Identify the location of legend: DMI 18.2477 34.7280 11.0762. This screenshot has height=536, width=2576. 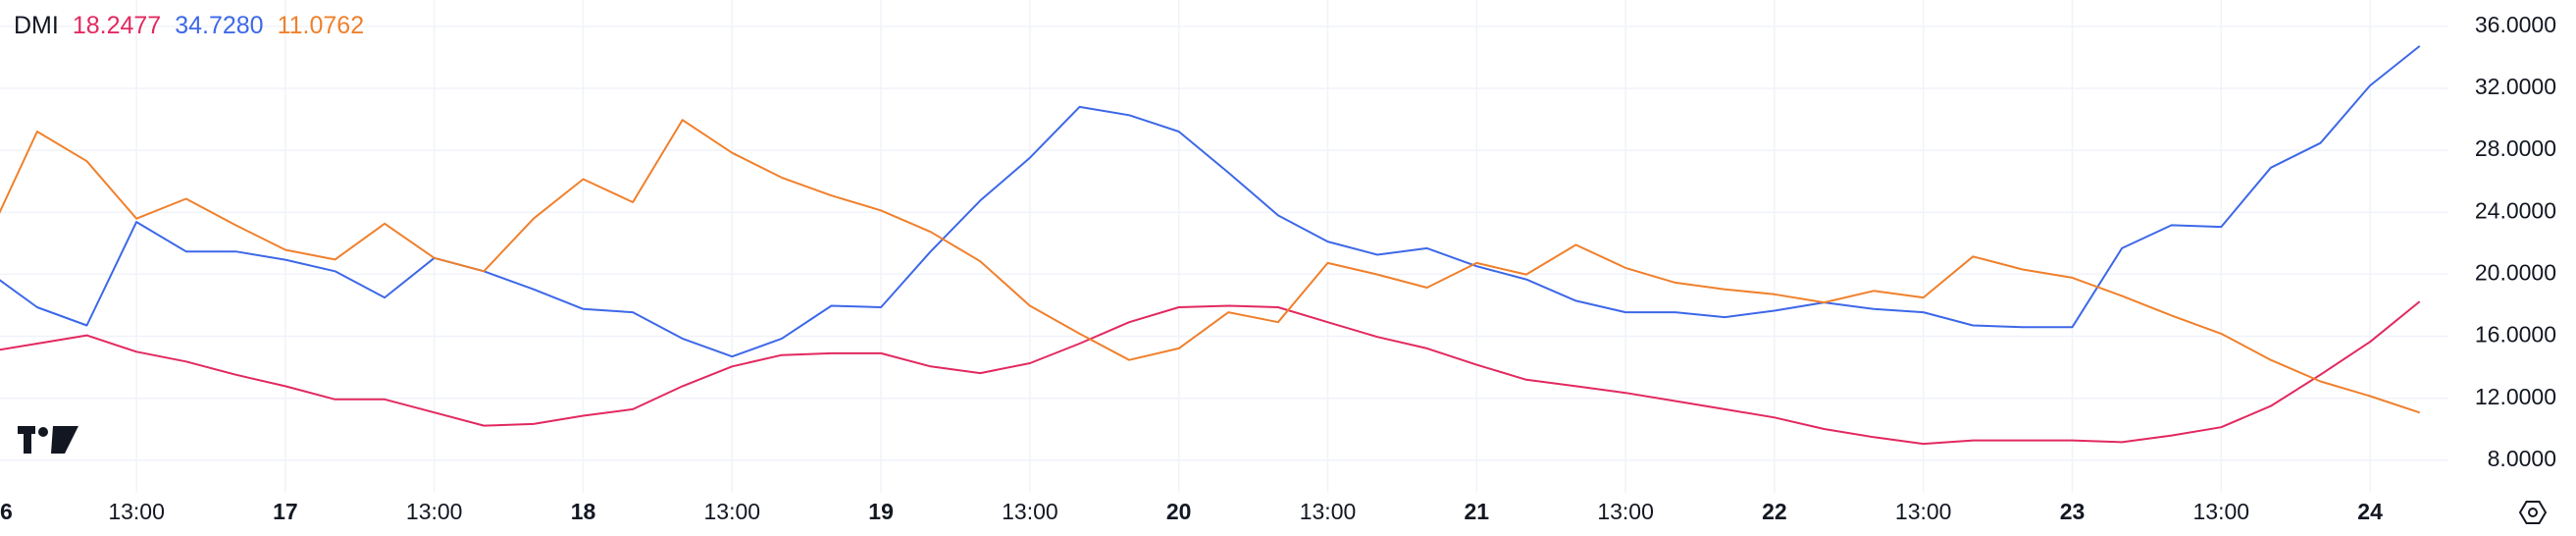
(189, 26).